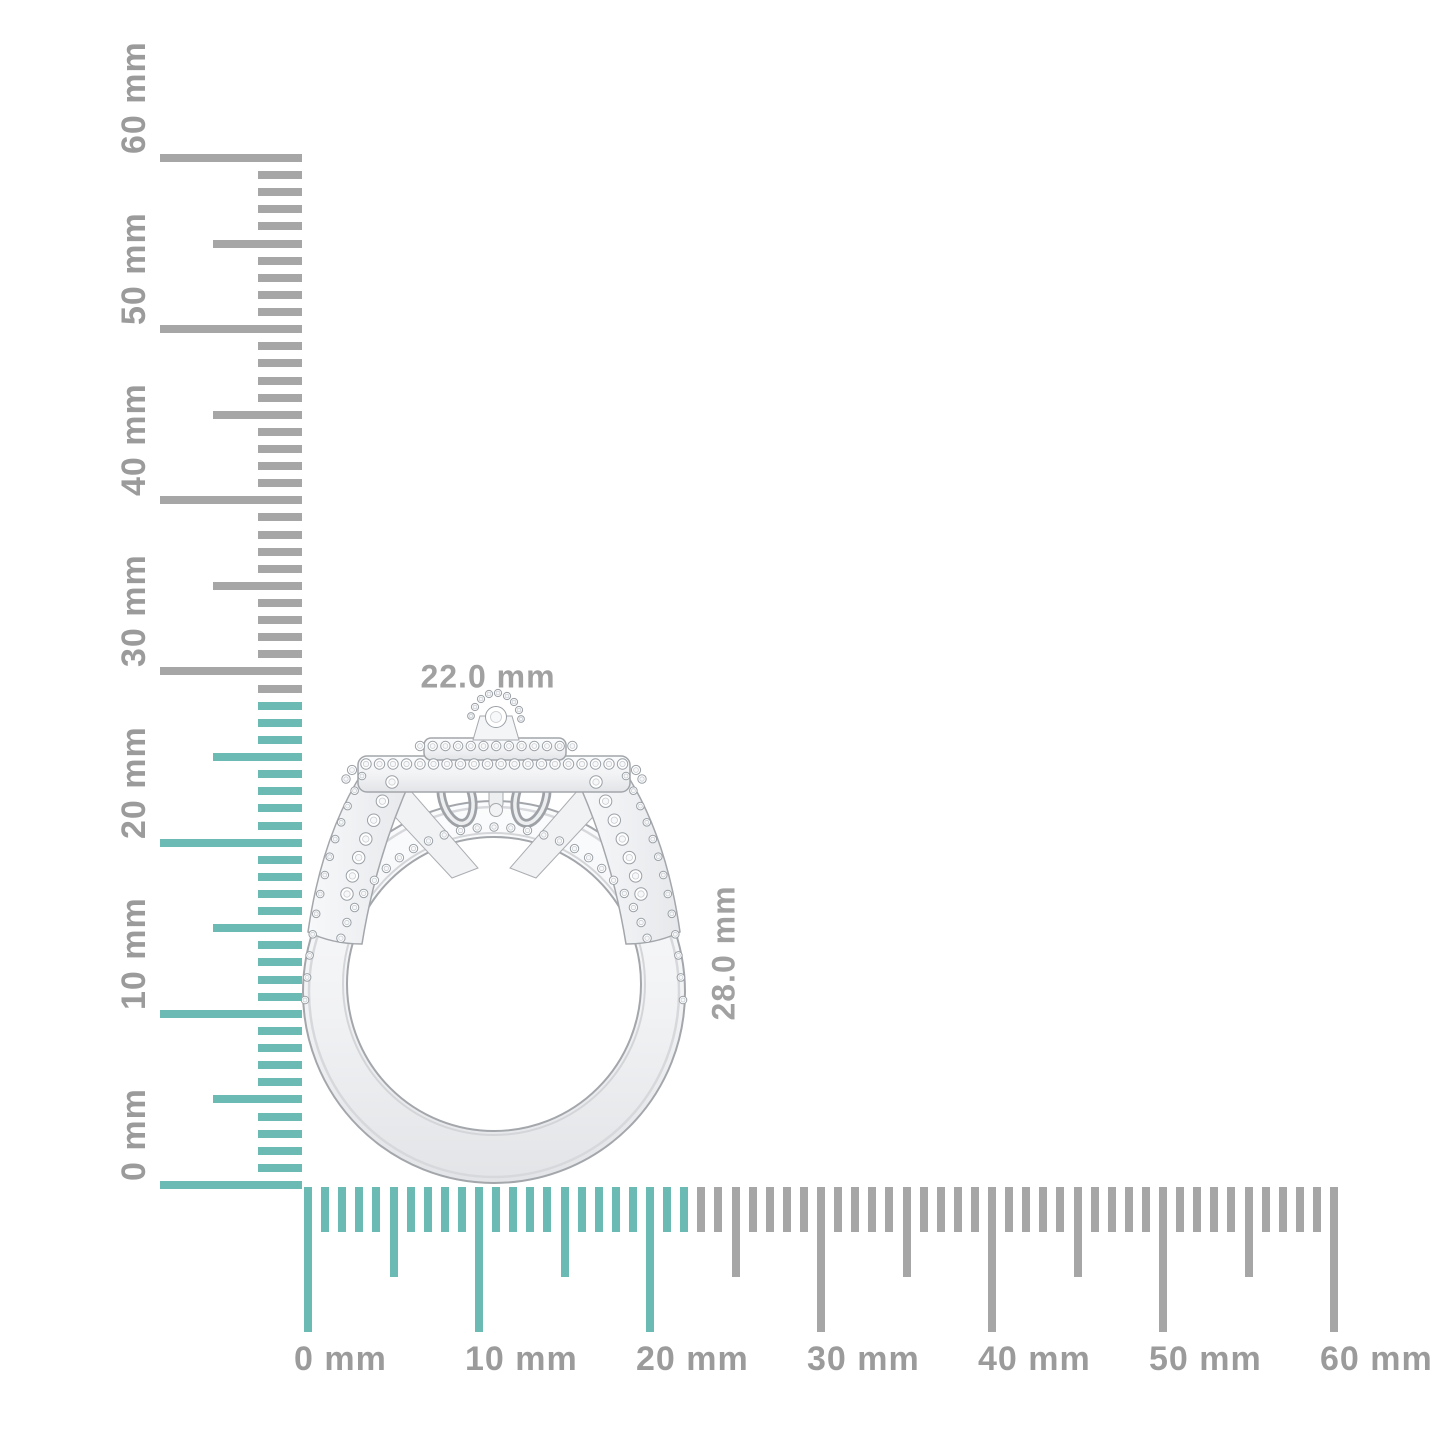  What do you see at coordinates (494, 774) in the screenshot?
I see `halo-plate-outer` at bounding box center [494, 774].